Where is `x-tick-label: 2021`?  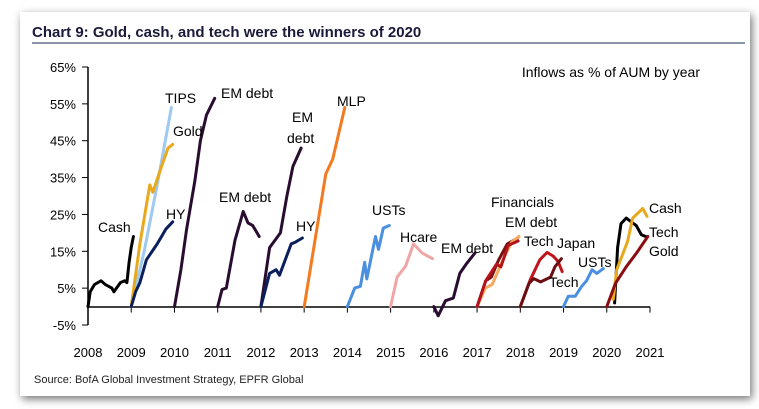
x-tick-label: 2021 is located at coordinates (650, 352).